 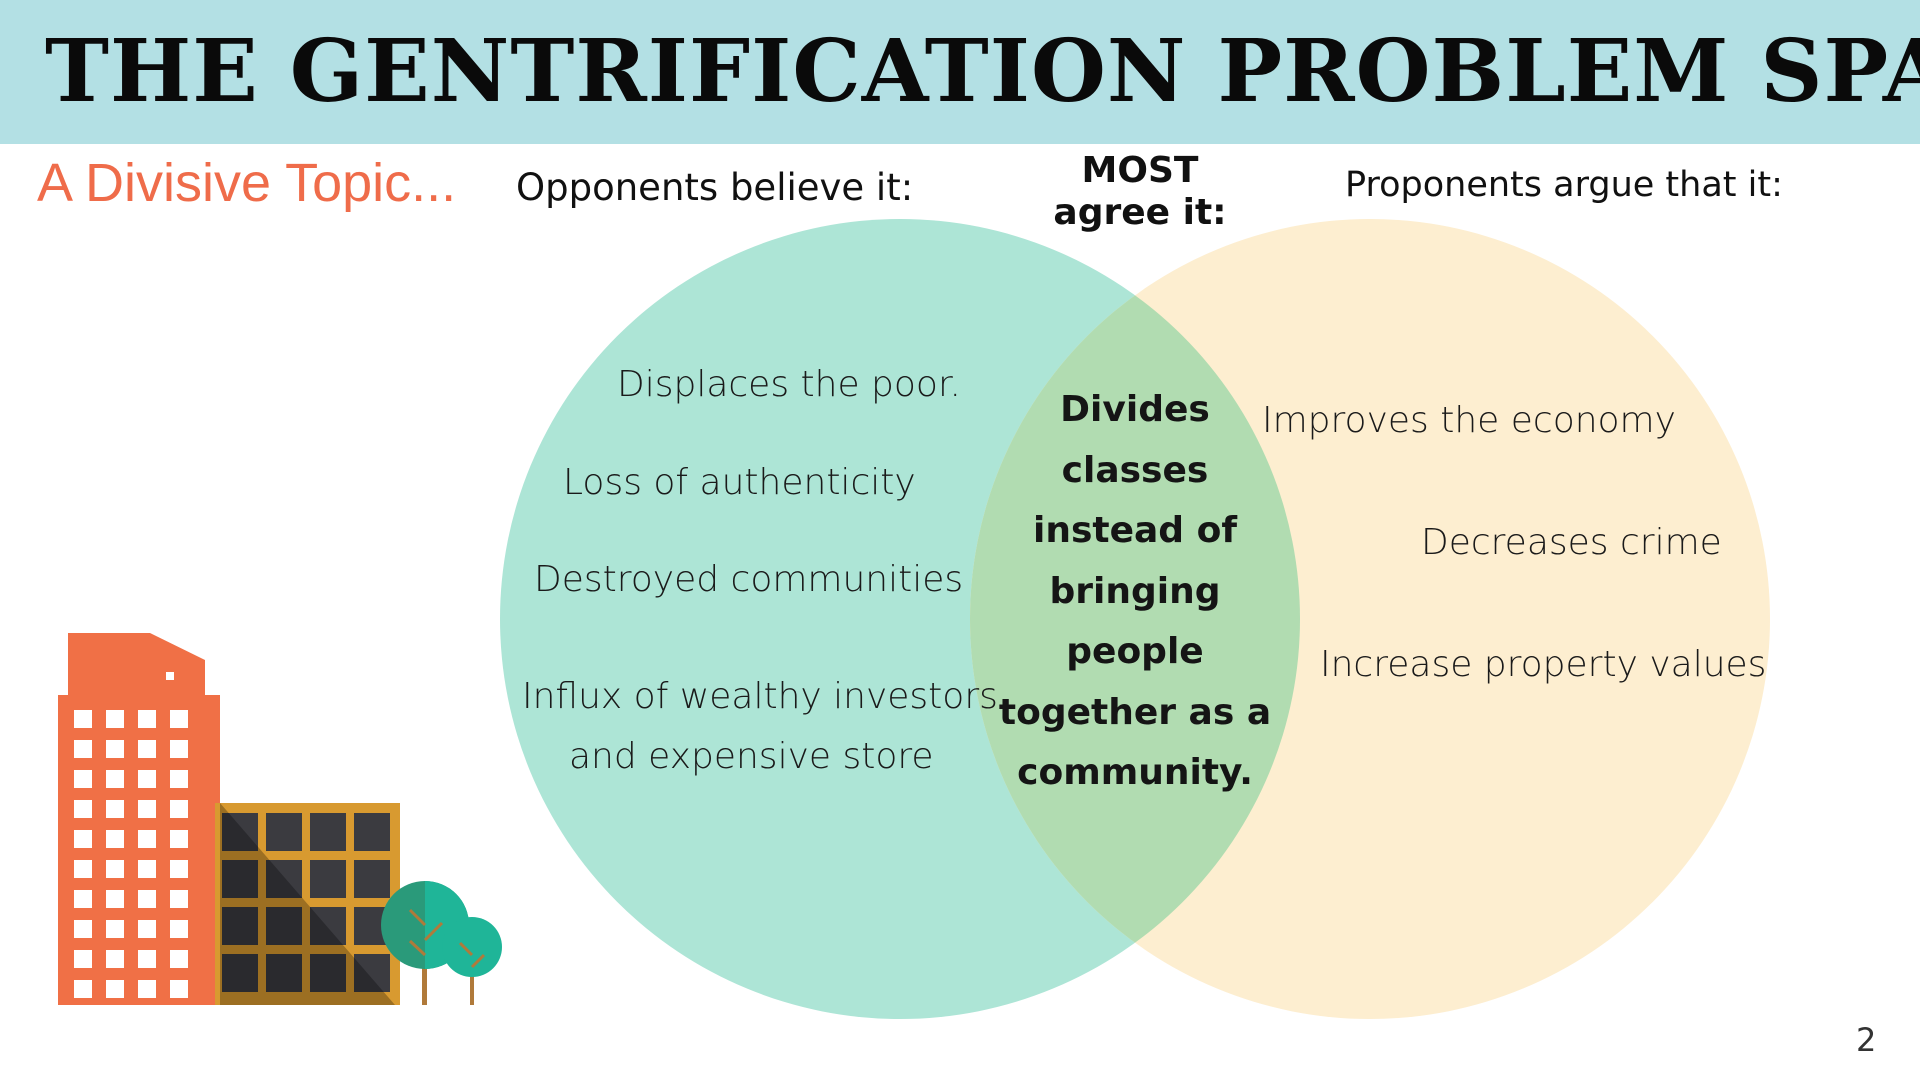 What do you see at coordinates (749, 579) in the screenshot?
I see `opponent-point: Destroyed communities` at bounding box center [749, 579].